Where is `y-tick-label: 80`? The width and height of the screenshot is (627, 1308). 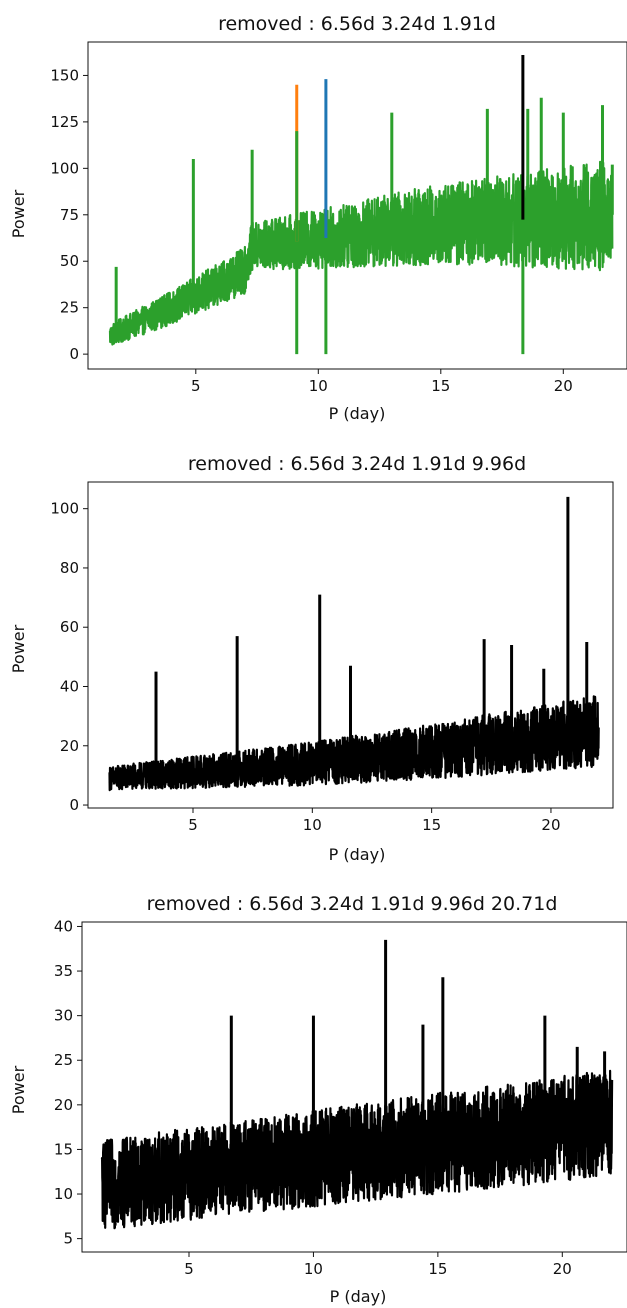 y-tick-label: 80 is located at coordinates (69, 568).